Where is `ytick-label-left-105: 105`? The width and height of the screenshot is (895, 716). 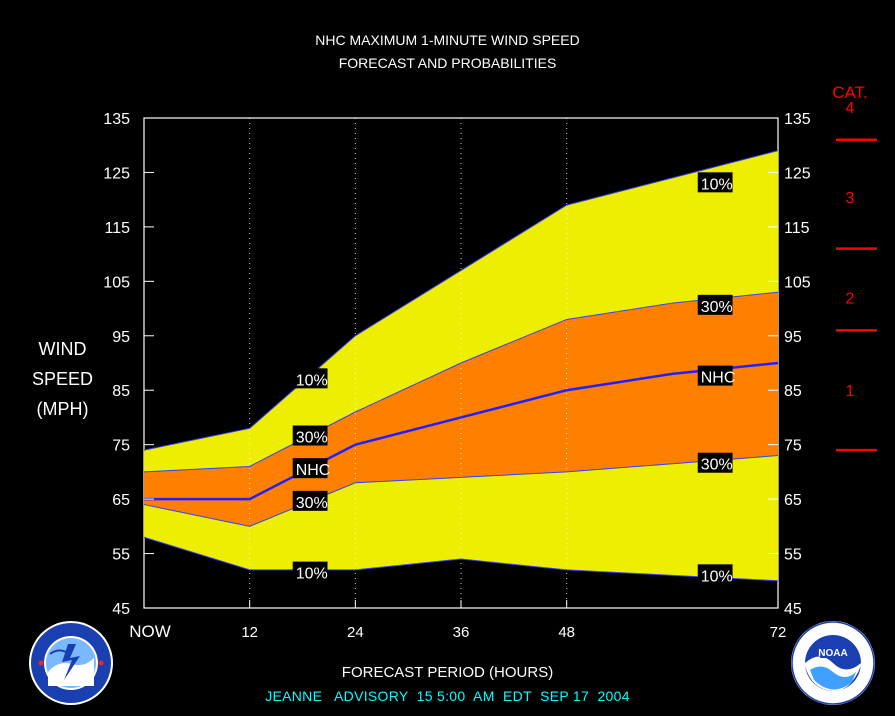
ytick-label-left-105: 105 is located at coordinates (116, 282).